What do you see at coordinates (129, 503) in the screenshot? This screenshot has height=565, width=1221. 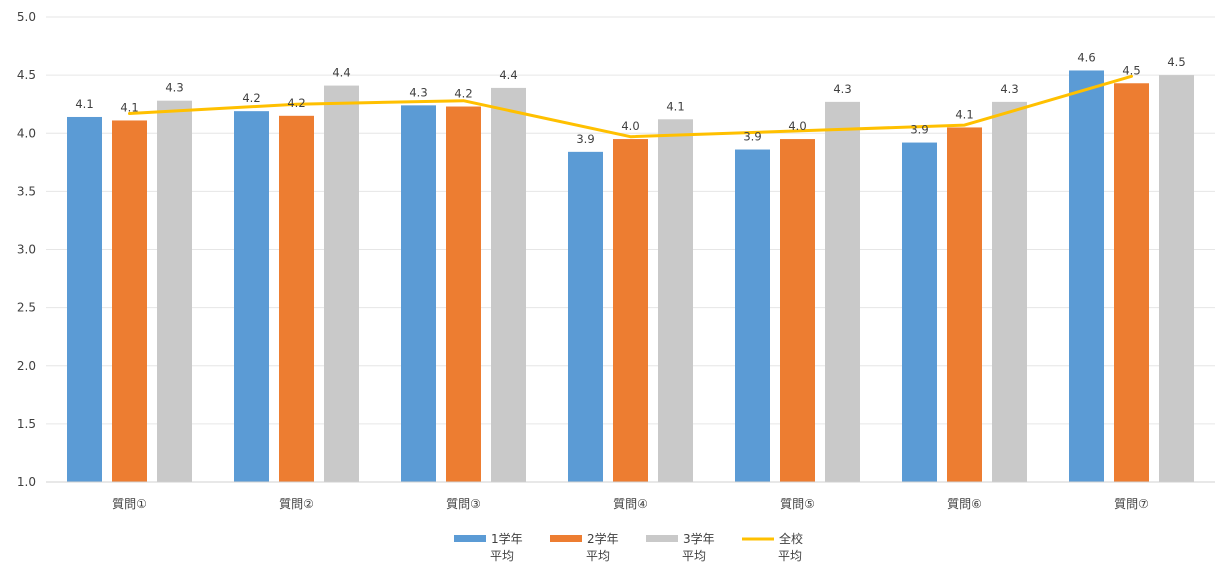 I see `x-tick-label: 質問①` at bounding box center [129, 503].